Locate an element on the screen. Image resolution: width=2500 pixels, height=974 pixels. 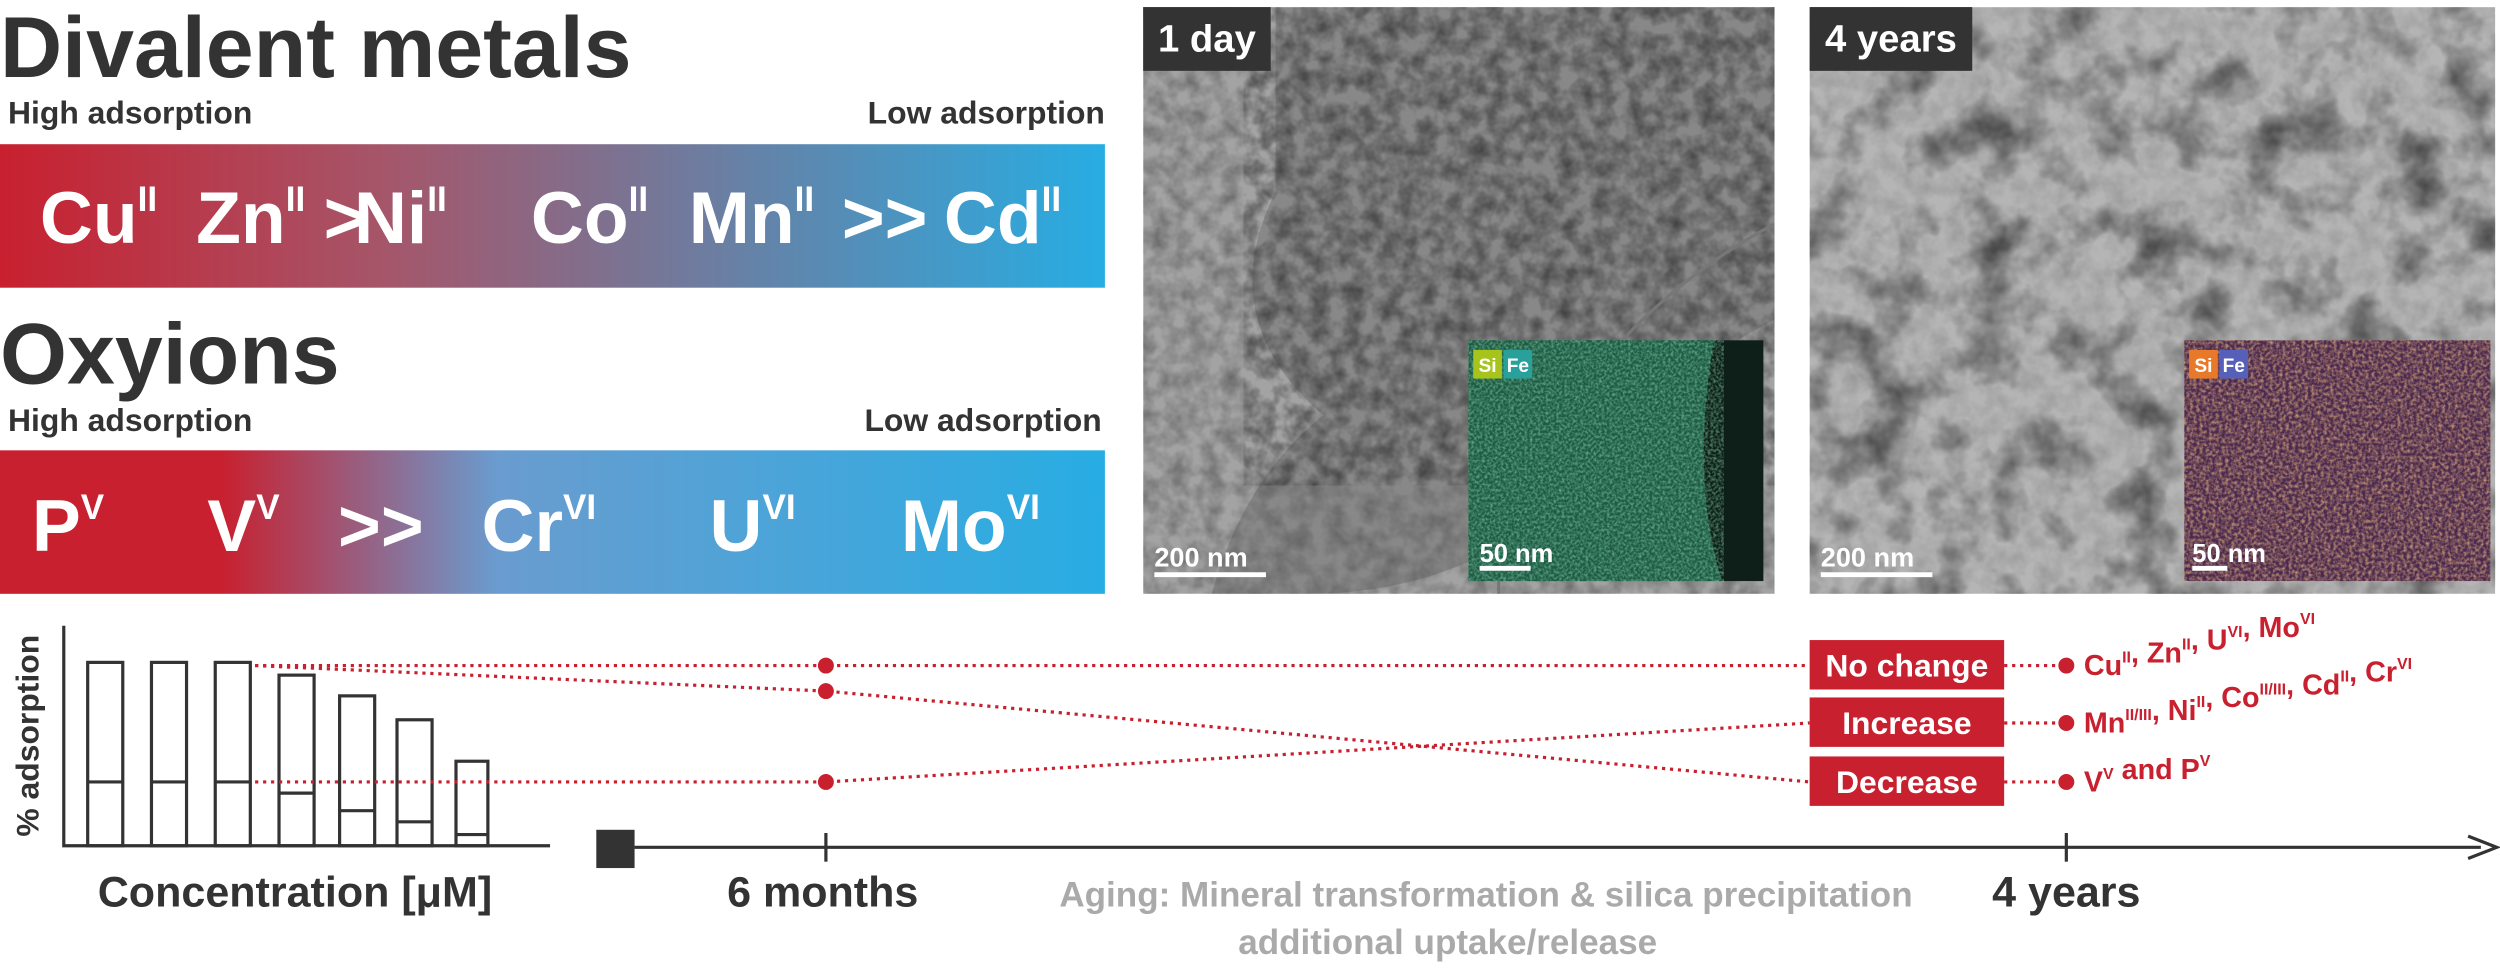
y-axis-label: % adsorption is located at coordinates (27, 736).